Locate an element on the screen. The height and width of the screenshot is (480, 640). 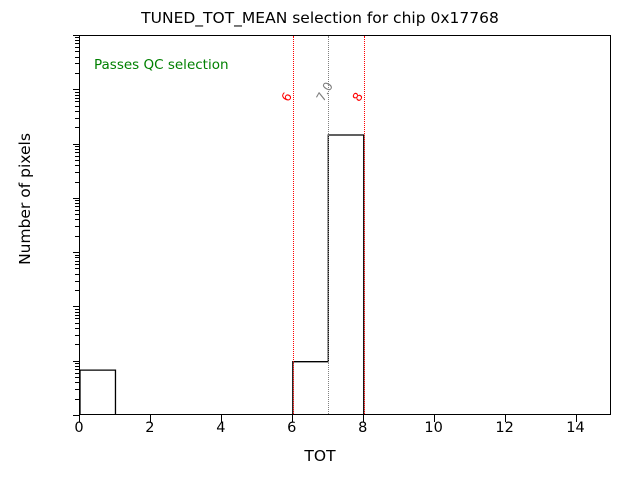
x-tick-label-6: 12 is located at coordinates (504, 428).